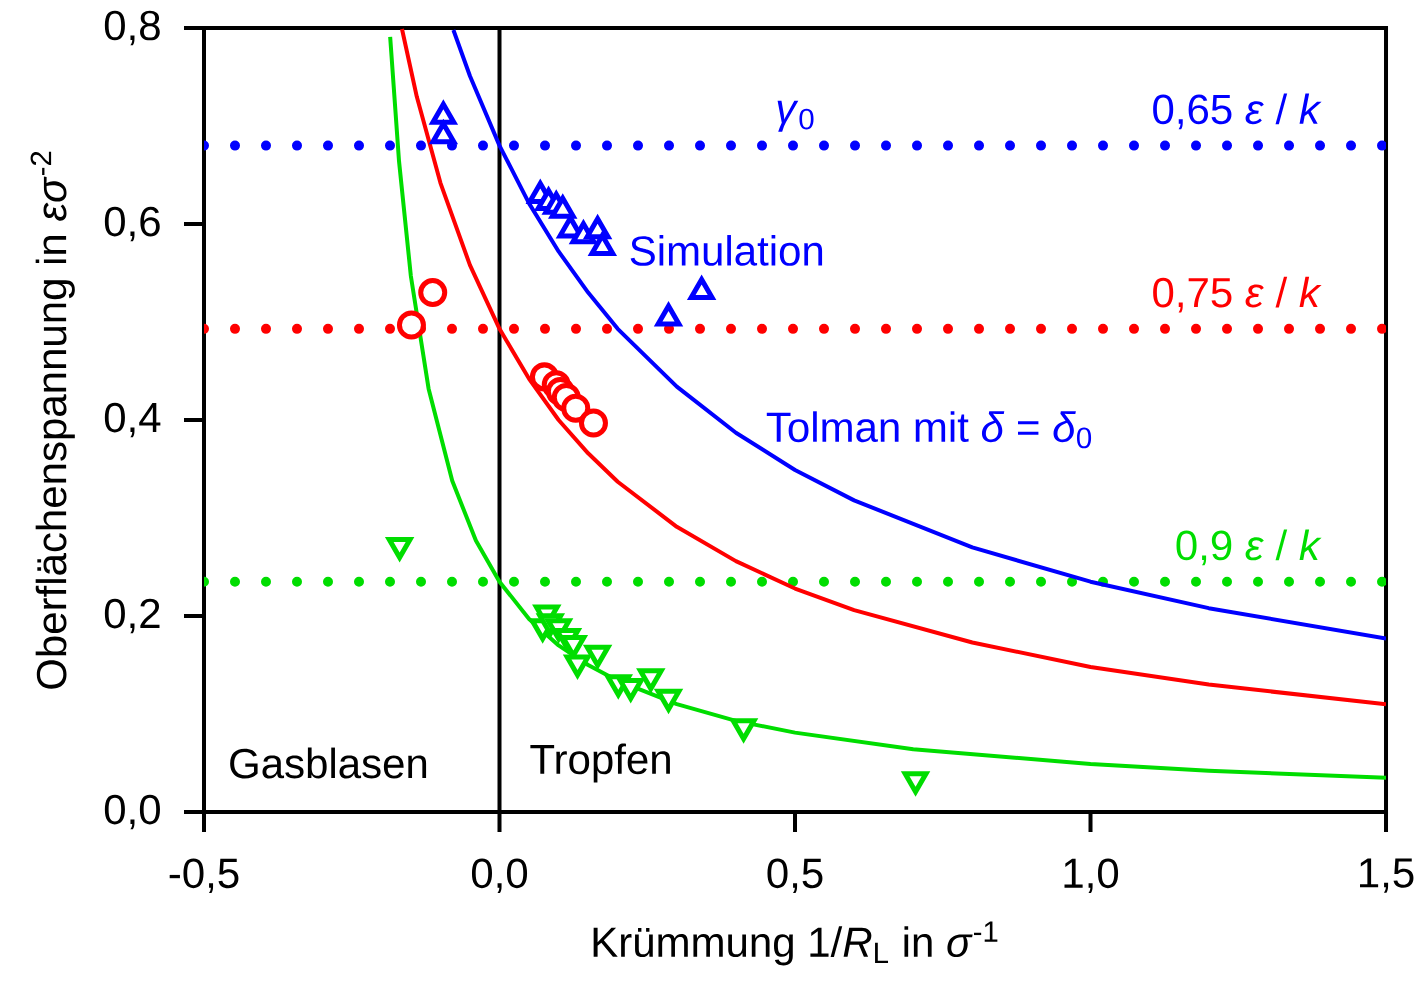  What do you see at coordinates (204, 876) in the screenshot?
I see `x-tick-label: -0,5` at bounding box center [204, 876].